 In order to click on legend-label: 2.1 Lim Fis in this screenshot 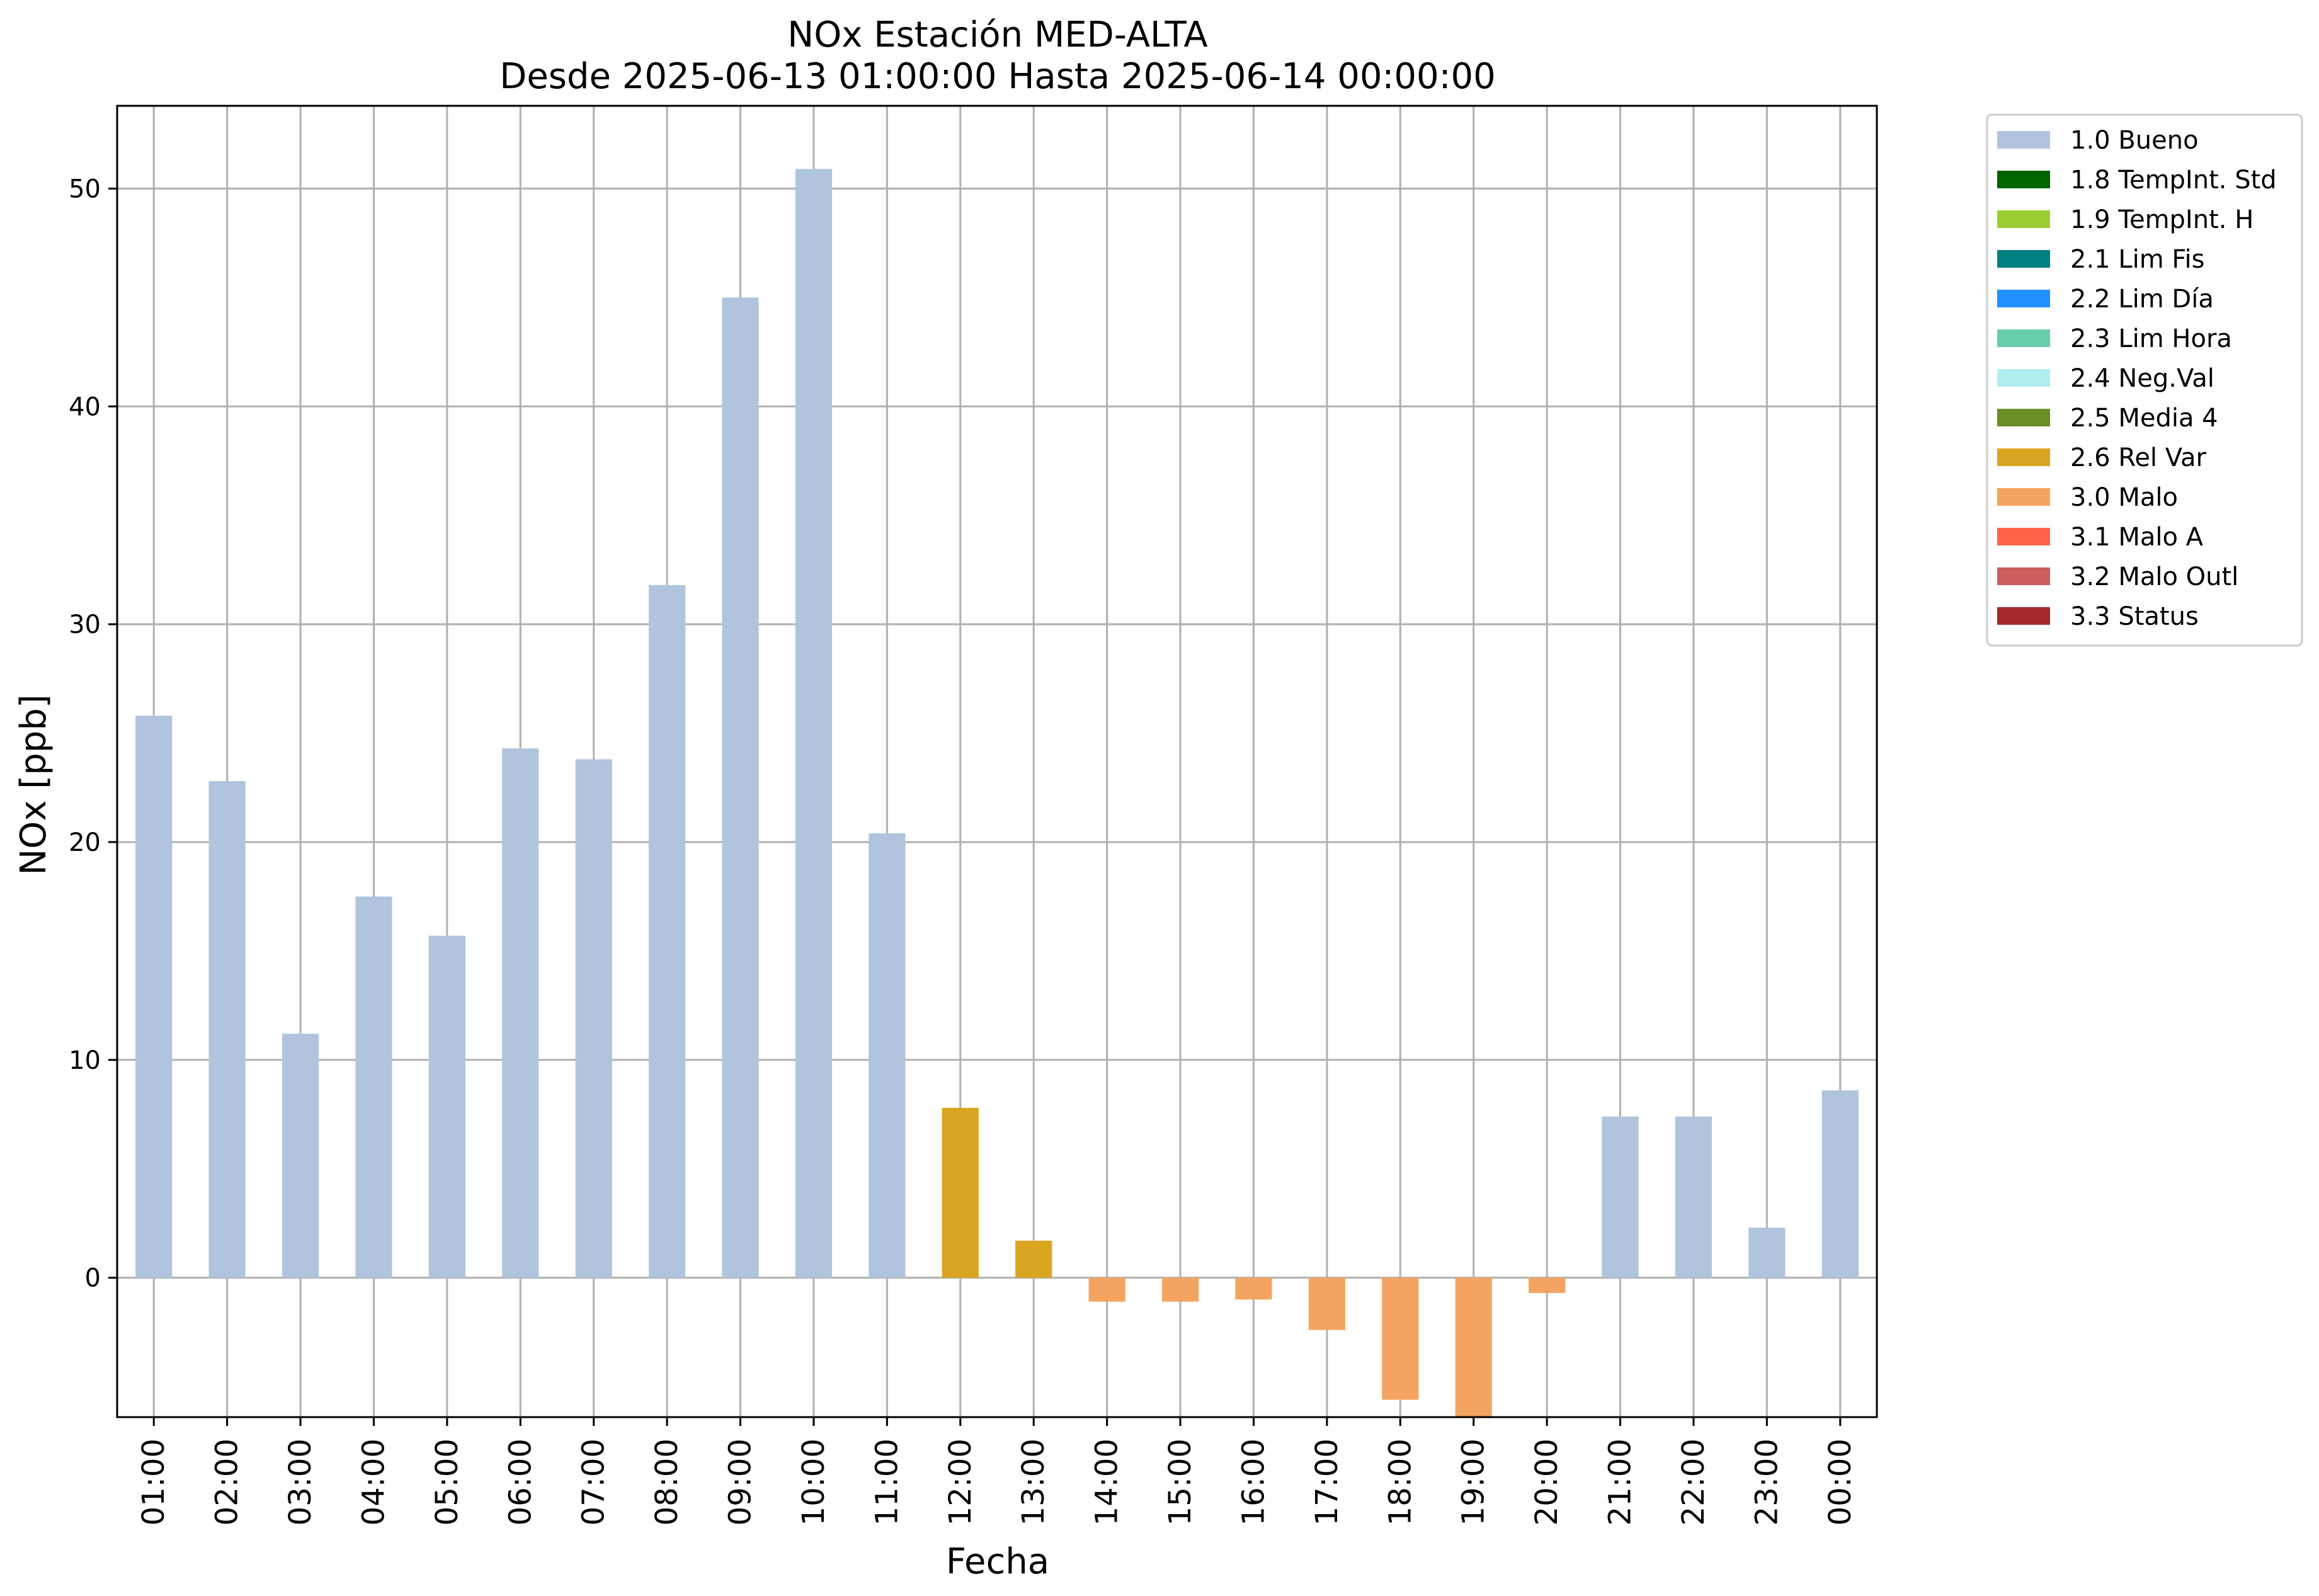, I will do `click(2137, 259)`.